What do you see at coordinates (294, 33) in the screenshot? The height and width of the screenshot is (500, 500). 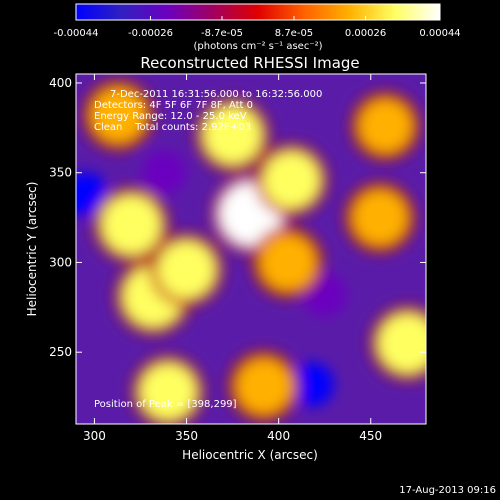 I see `colorbar-tick-label: 8.7e-05` at bounding box center [294, 33].